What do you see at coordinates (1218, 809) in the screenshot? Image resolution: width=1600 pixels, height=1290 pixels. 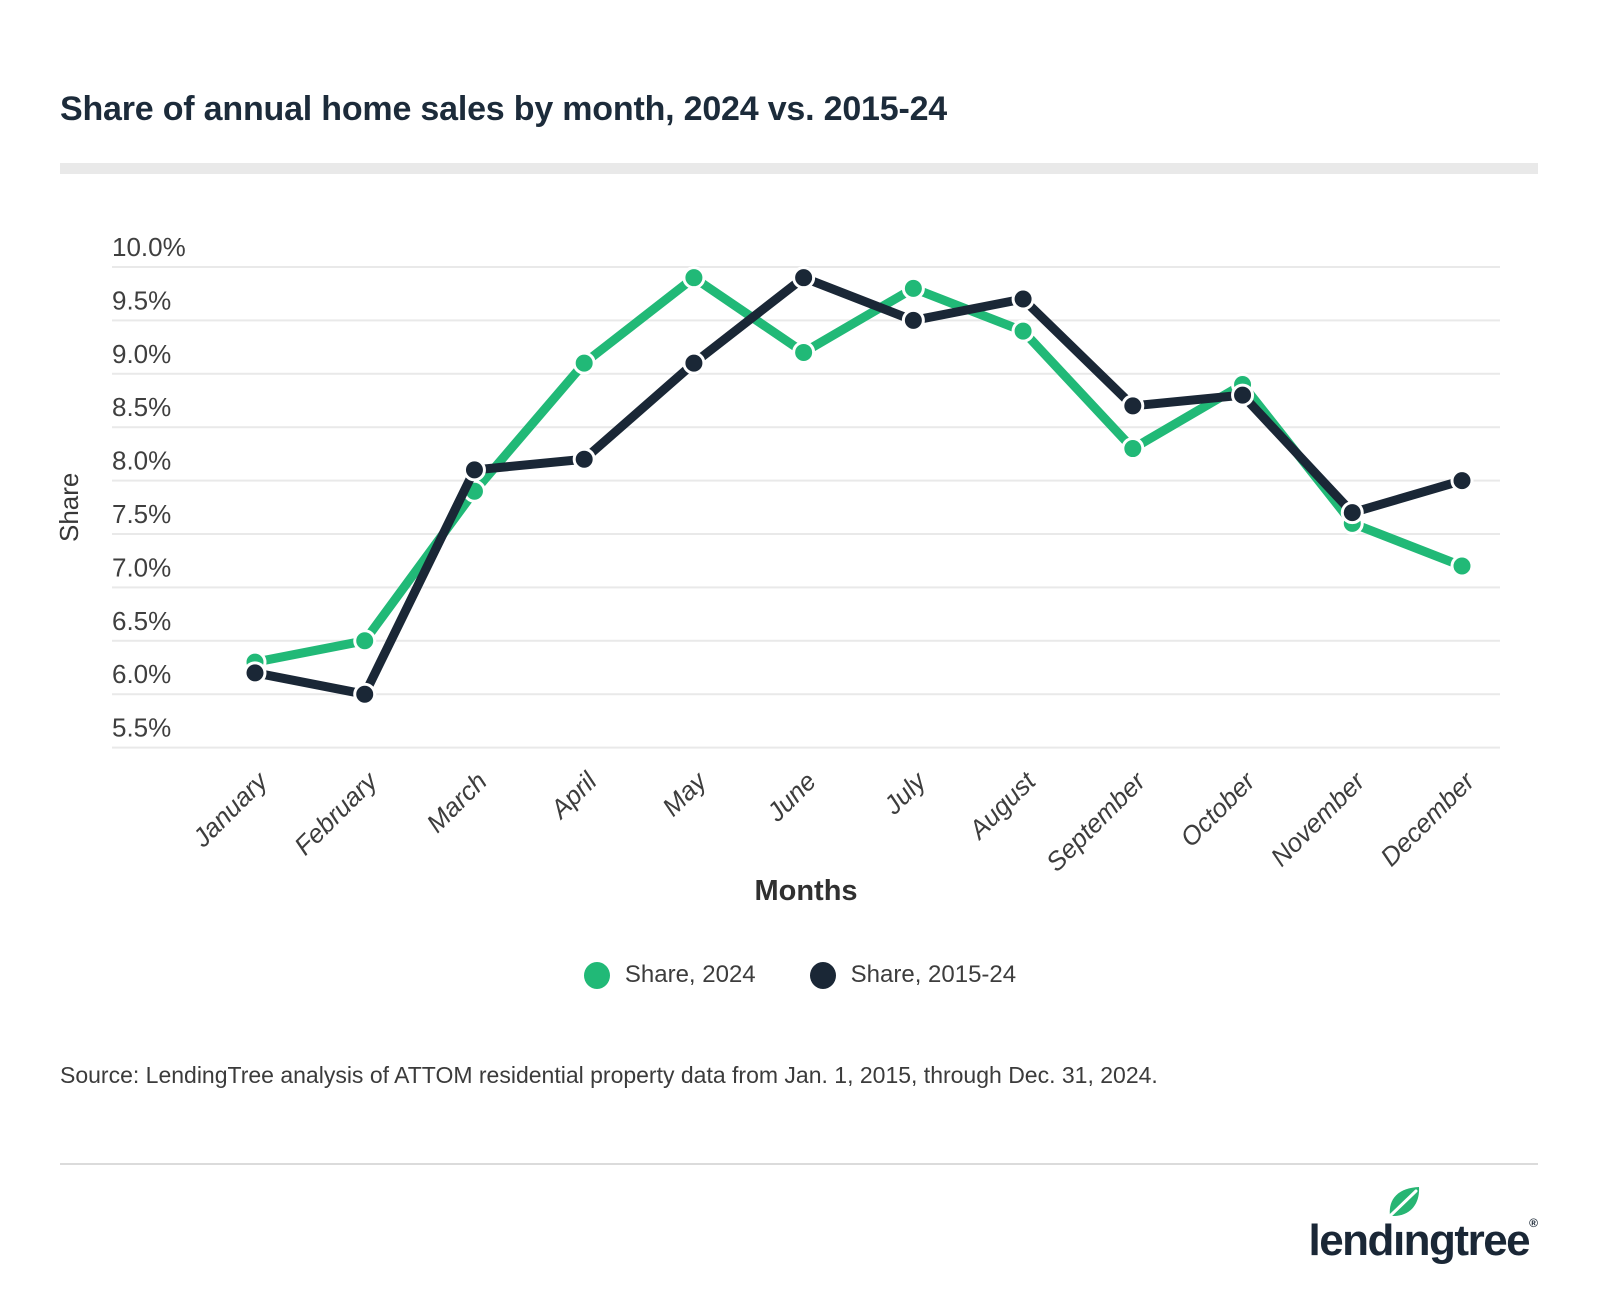 I see `month-label: October` at bounding box center [1218, 809].